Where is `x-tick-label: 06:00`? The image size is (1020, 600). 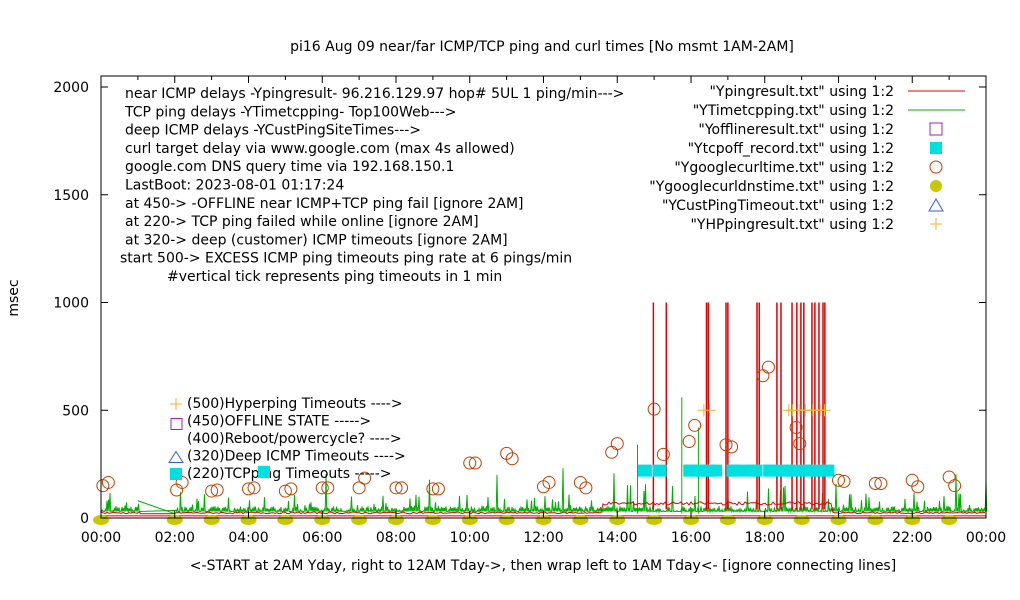
x-tick-label: 06:00 is located at coordinates (322, 538).